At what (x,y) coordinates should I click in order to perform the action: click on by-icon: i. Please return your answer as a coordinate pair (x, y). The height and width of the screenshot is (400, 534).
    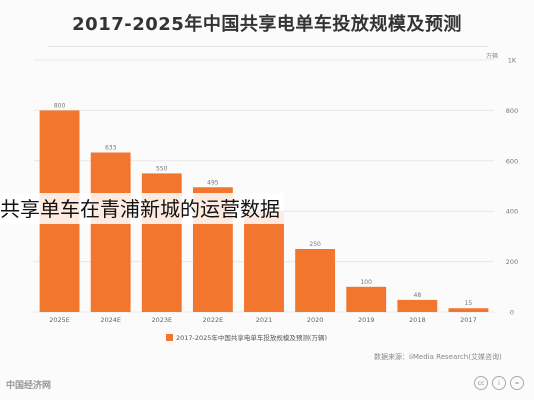
    Looking at the image, I should click on (499, 383).